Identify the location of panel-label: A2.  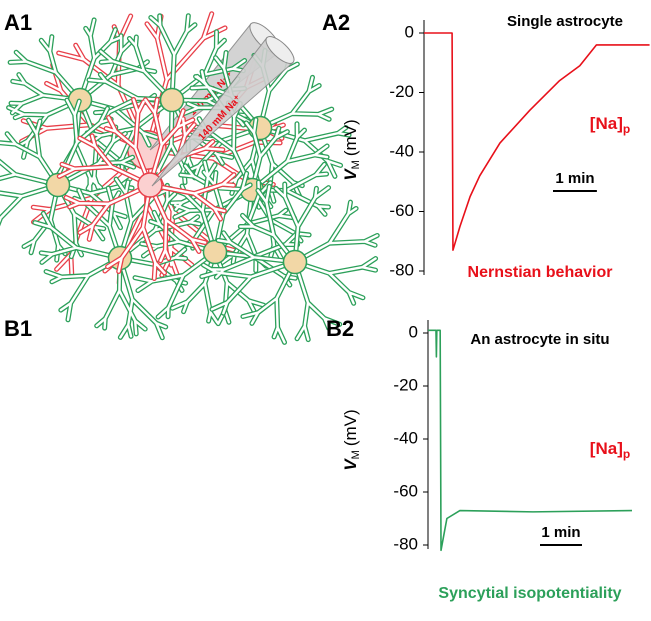
(336, 22).